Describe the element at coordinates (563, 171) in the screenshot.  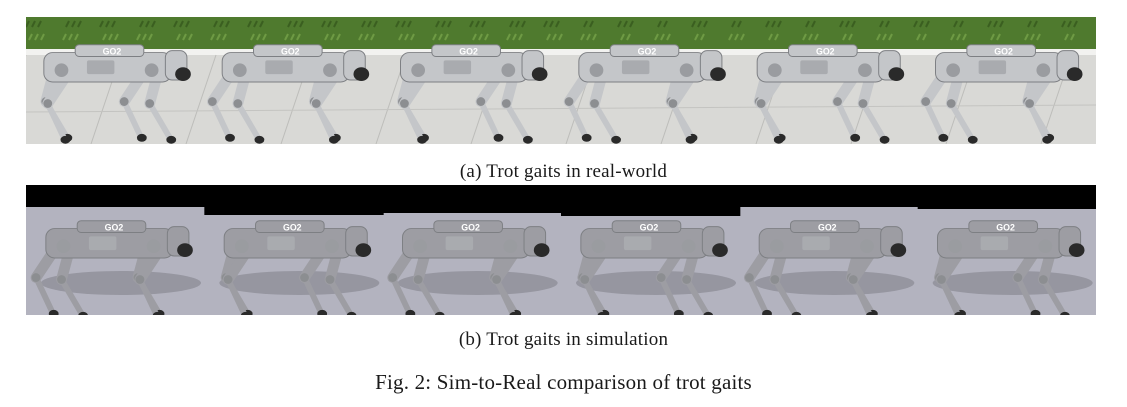
I see `subfigure-caption-a: (a) Trot gaits in real-world` at that location.